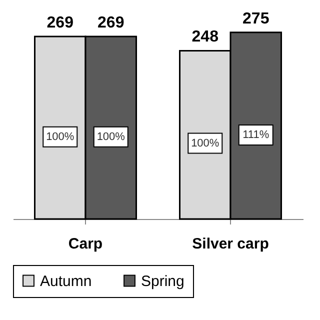 This screenshot has height=320, width=320. I want to click on data-label: 275, so click(256, 19).